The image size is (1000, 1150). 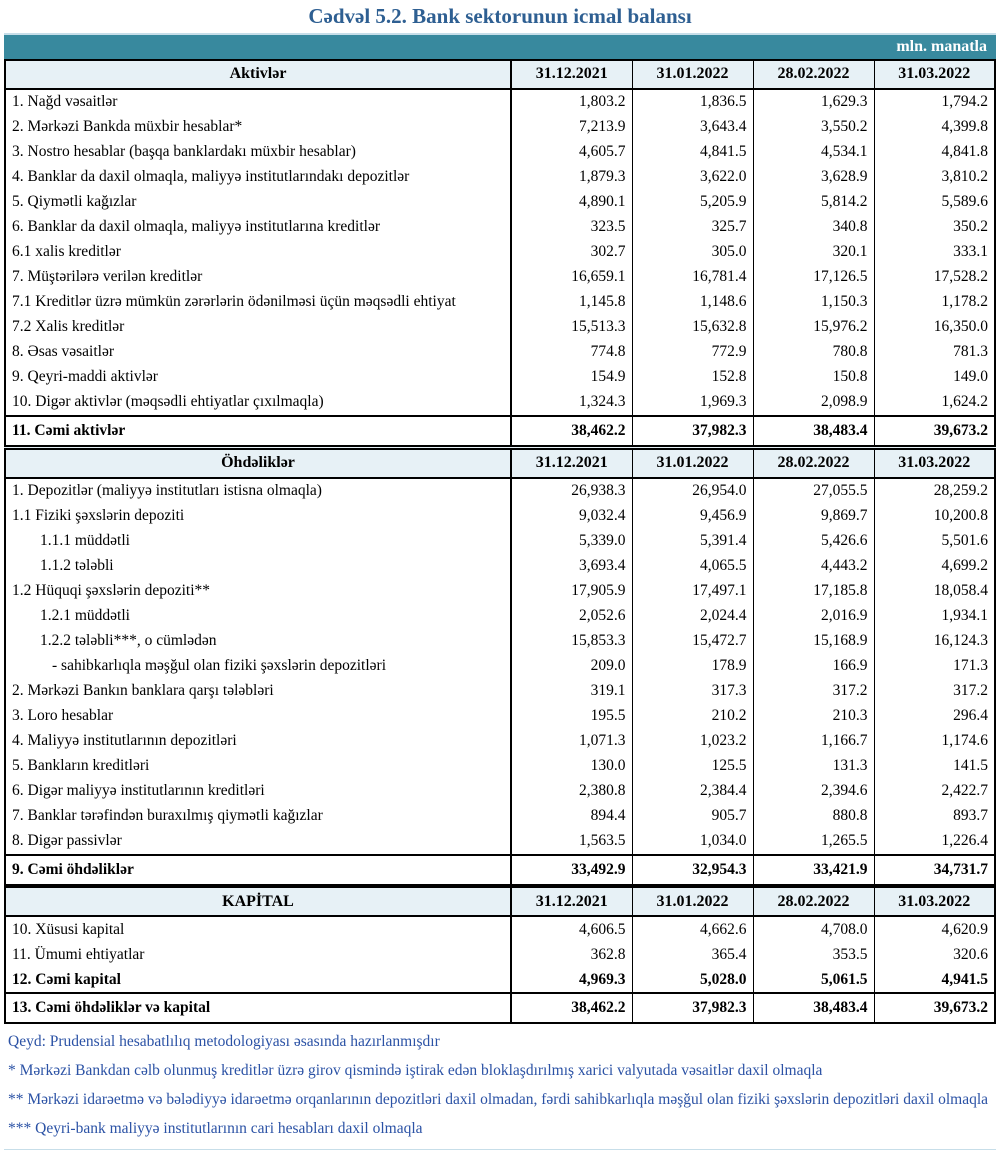 I want to click on table-row: 8. Əsas vəsaitlər 774.8 772.9 780.8 781.3, so click(x=500, y=352).